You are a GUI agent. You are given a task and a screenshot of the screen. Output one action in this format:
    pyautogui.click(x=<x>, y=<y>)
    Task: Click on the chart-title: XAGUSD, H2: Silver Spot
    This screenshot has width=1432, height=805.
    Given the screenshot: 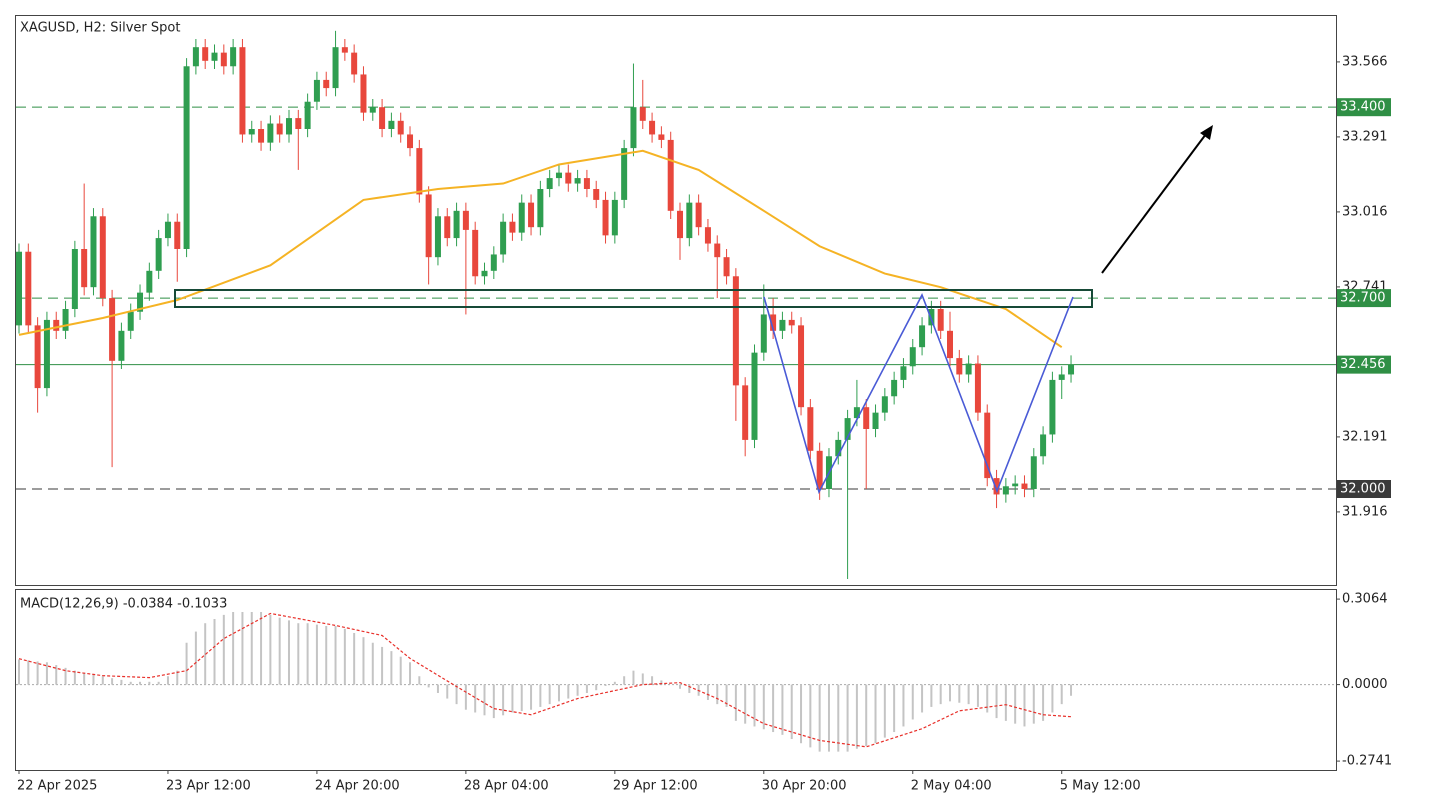 What is the action you would take?
    pyautogui.click(x=100, y=28)
    